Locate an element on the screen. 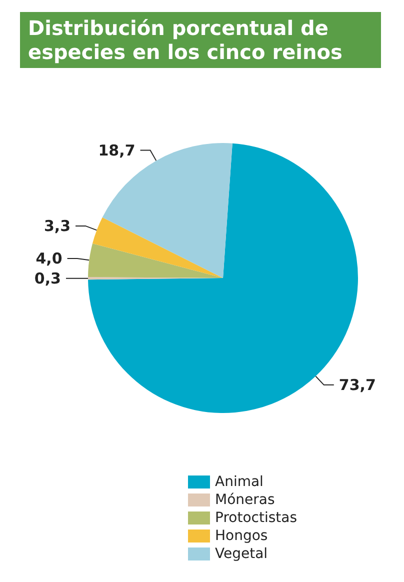  data-label: 4,0 is located at coordinates (49, 259).